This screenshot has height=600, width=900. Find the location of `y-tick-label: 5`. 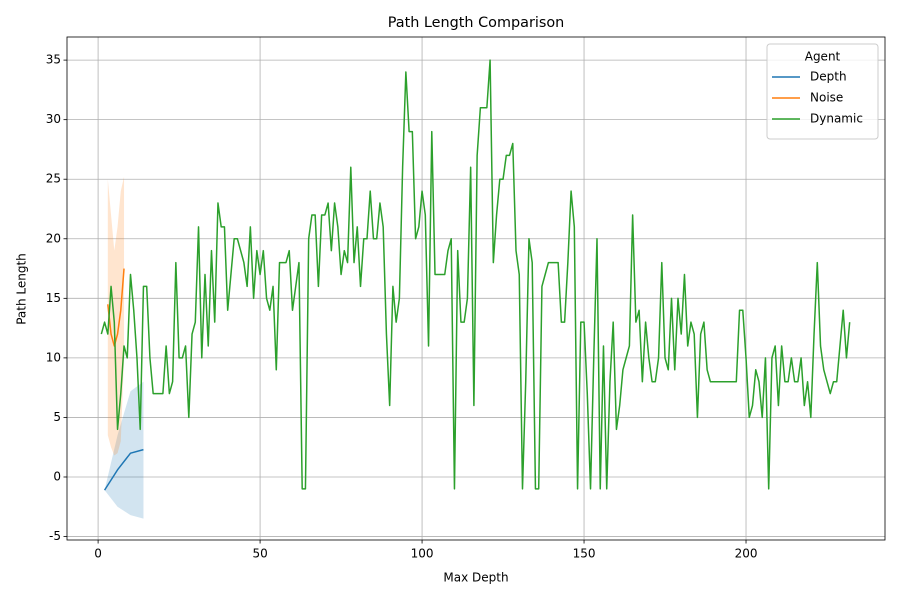

y-tick-label: 5 is located at coordinates (57, 417).